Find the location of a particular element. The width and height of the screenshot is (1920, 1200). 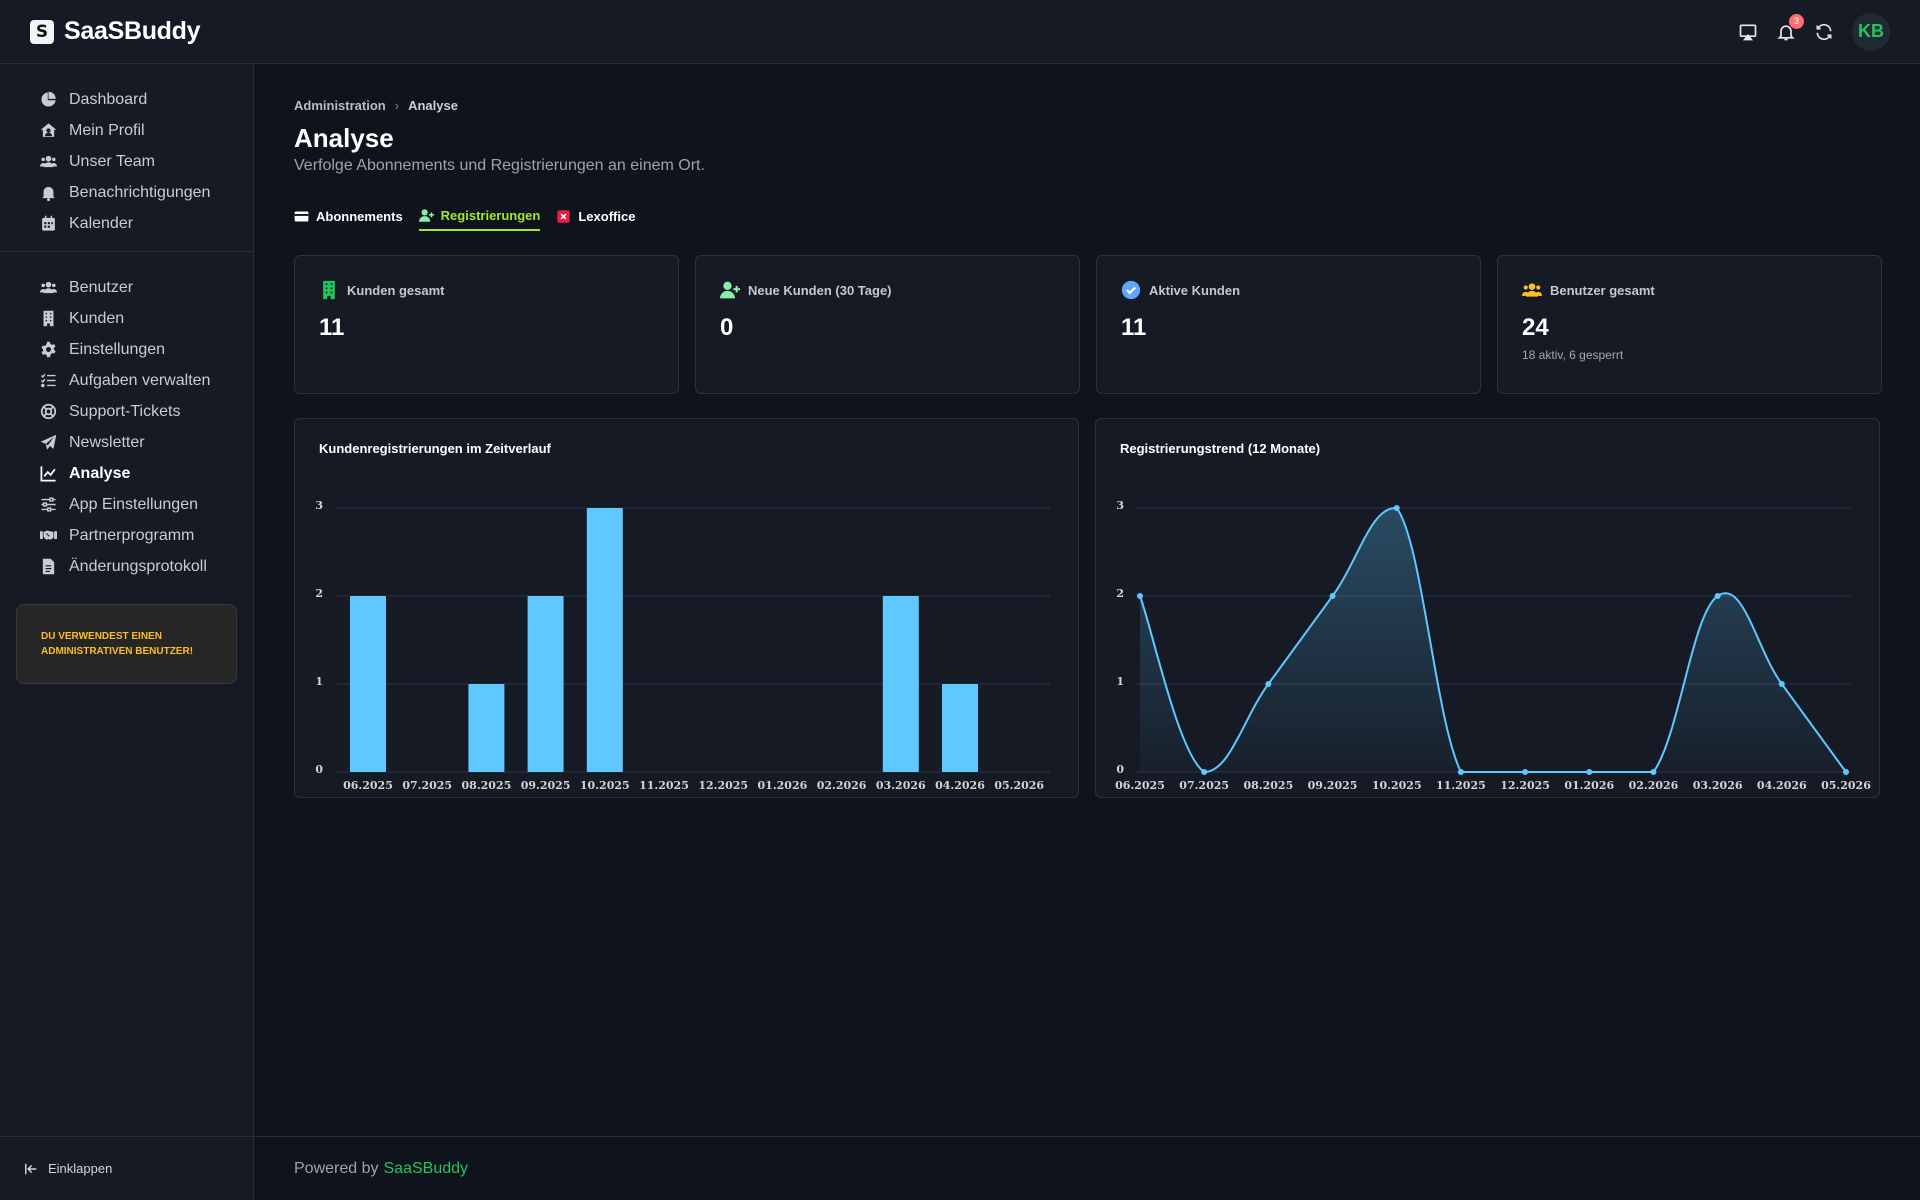

stat-value: 24 is located at coordinates (1535, 327).